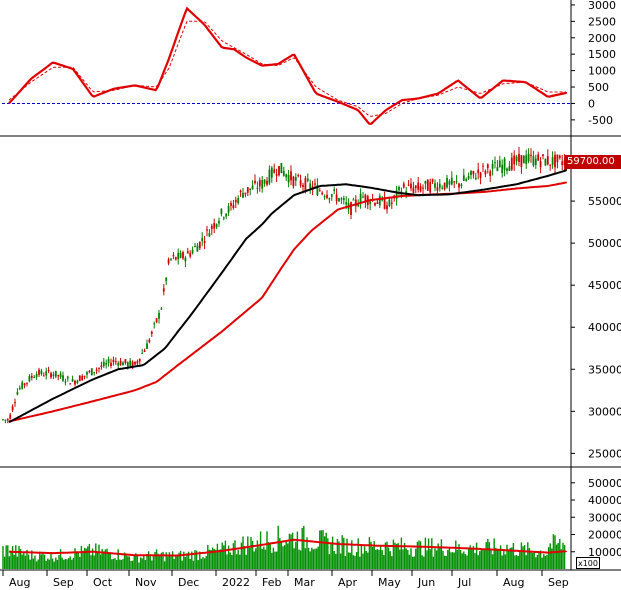 The height and width of the screenshot is (590, 621). Describe the element at coordinates (604, 327) in the screenshot. I see `price-tick-label: 40000` at that location.